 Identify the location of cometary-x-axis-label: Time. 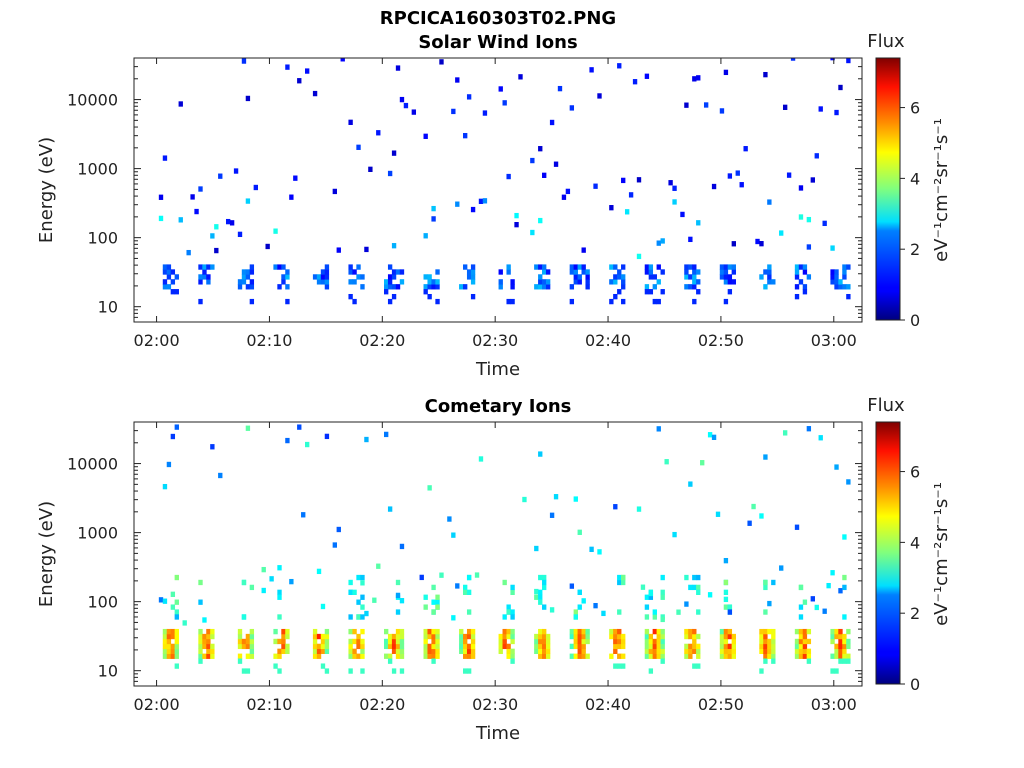
(497, 733).